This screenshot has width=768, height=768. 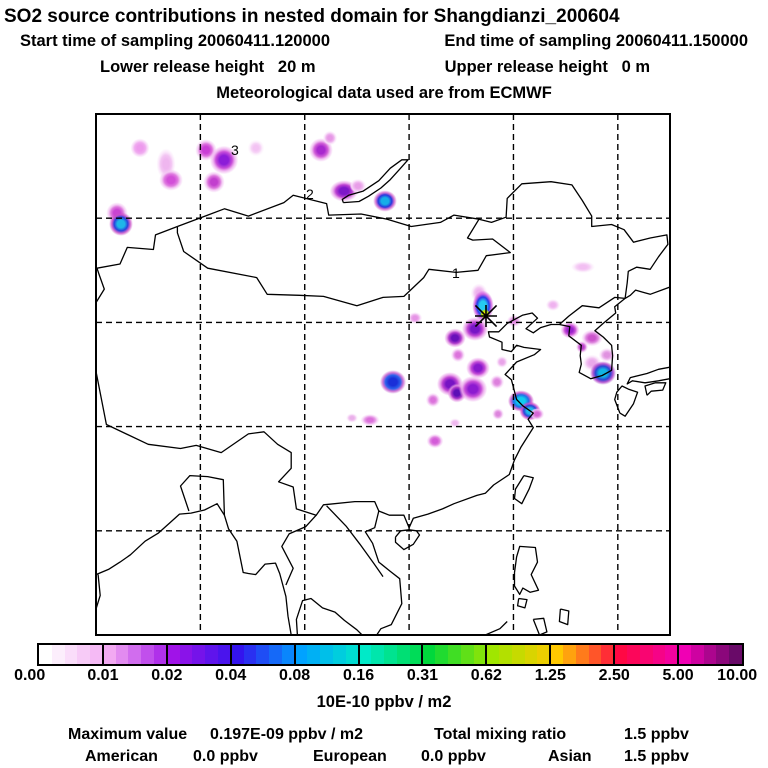 What do you see at coordinates (570, 756) in the screenshot?
I see `region-name-asian: Asian` at bounding box center [570, 756].